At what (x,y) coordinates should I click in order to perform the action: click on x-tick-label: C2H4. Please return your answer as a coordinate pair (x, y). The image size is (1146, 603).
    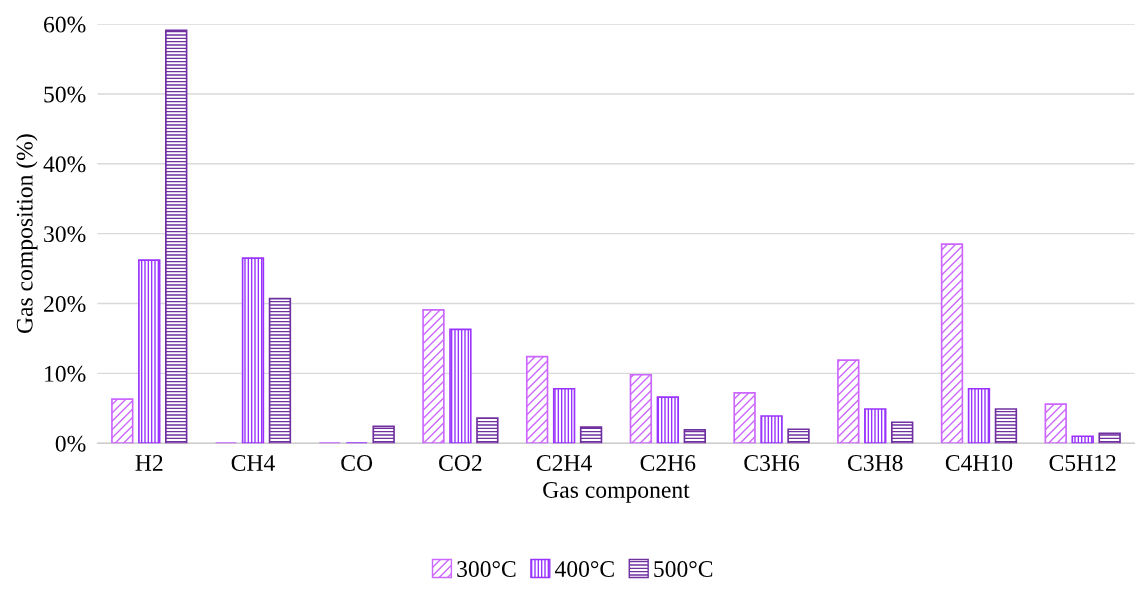
    Looking at the image, I should click on (564, 463).